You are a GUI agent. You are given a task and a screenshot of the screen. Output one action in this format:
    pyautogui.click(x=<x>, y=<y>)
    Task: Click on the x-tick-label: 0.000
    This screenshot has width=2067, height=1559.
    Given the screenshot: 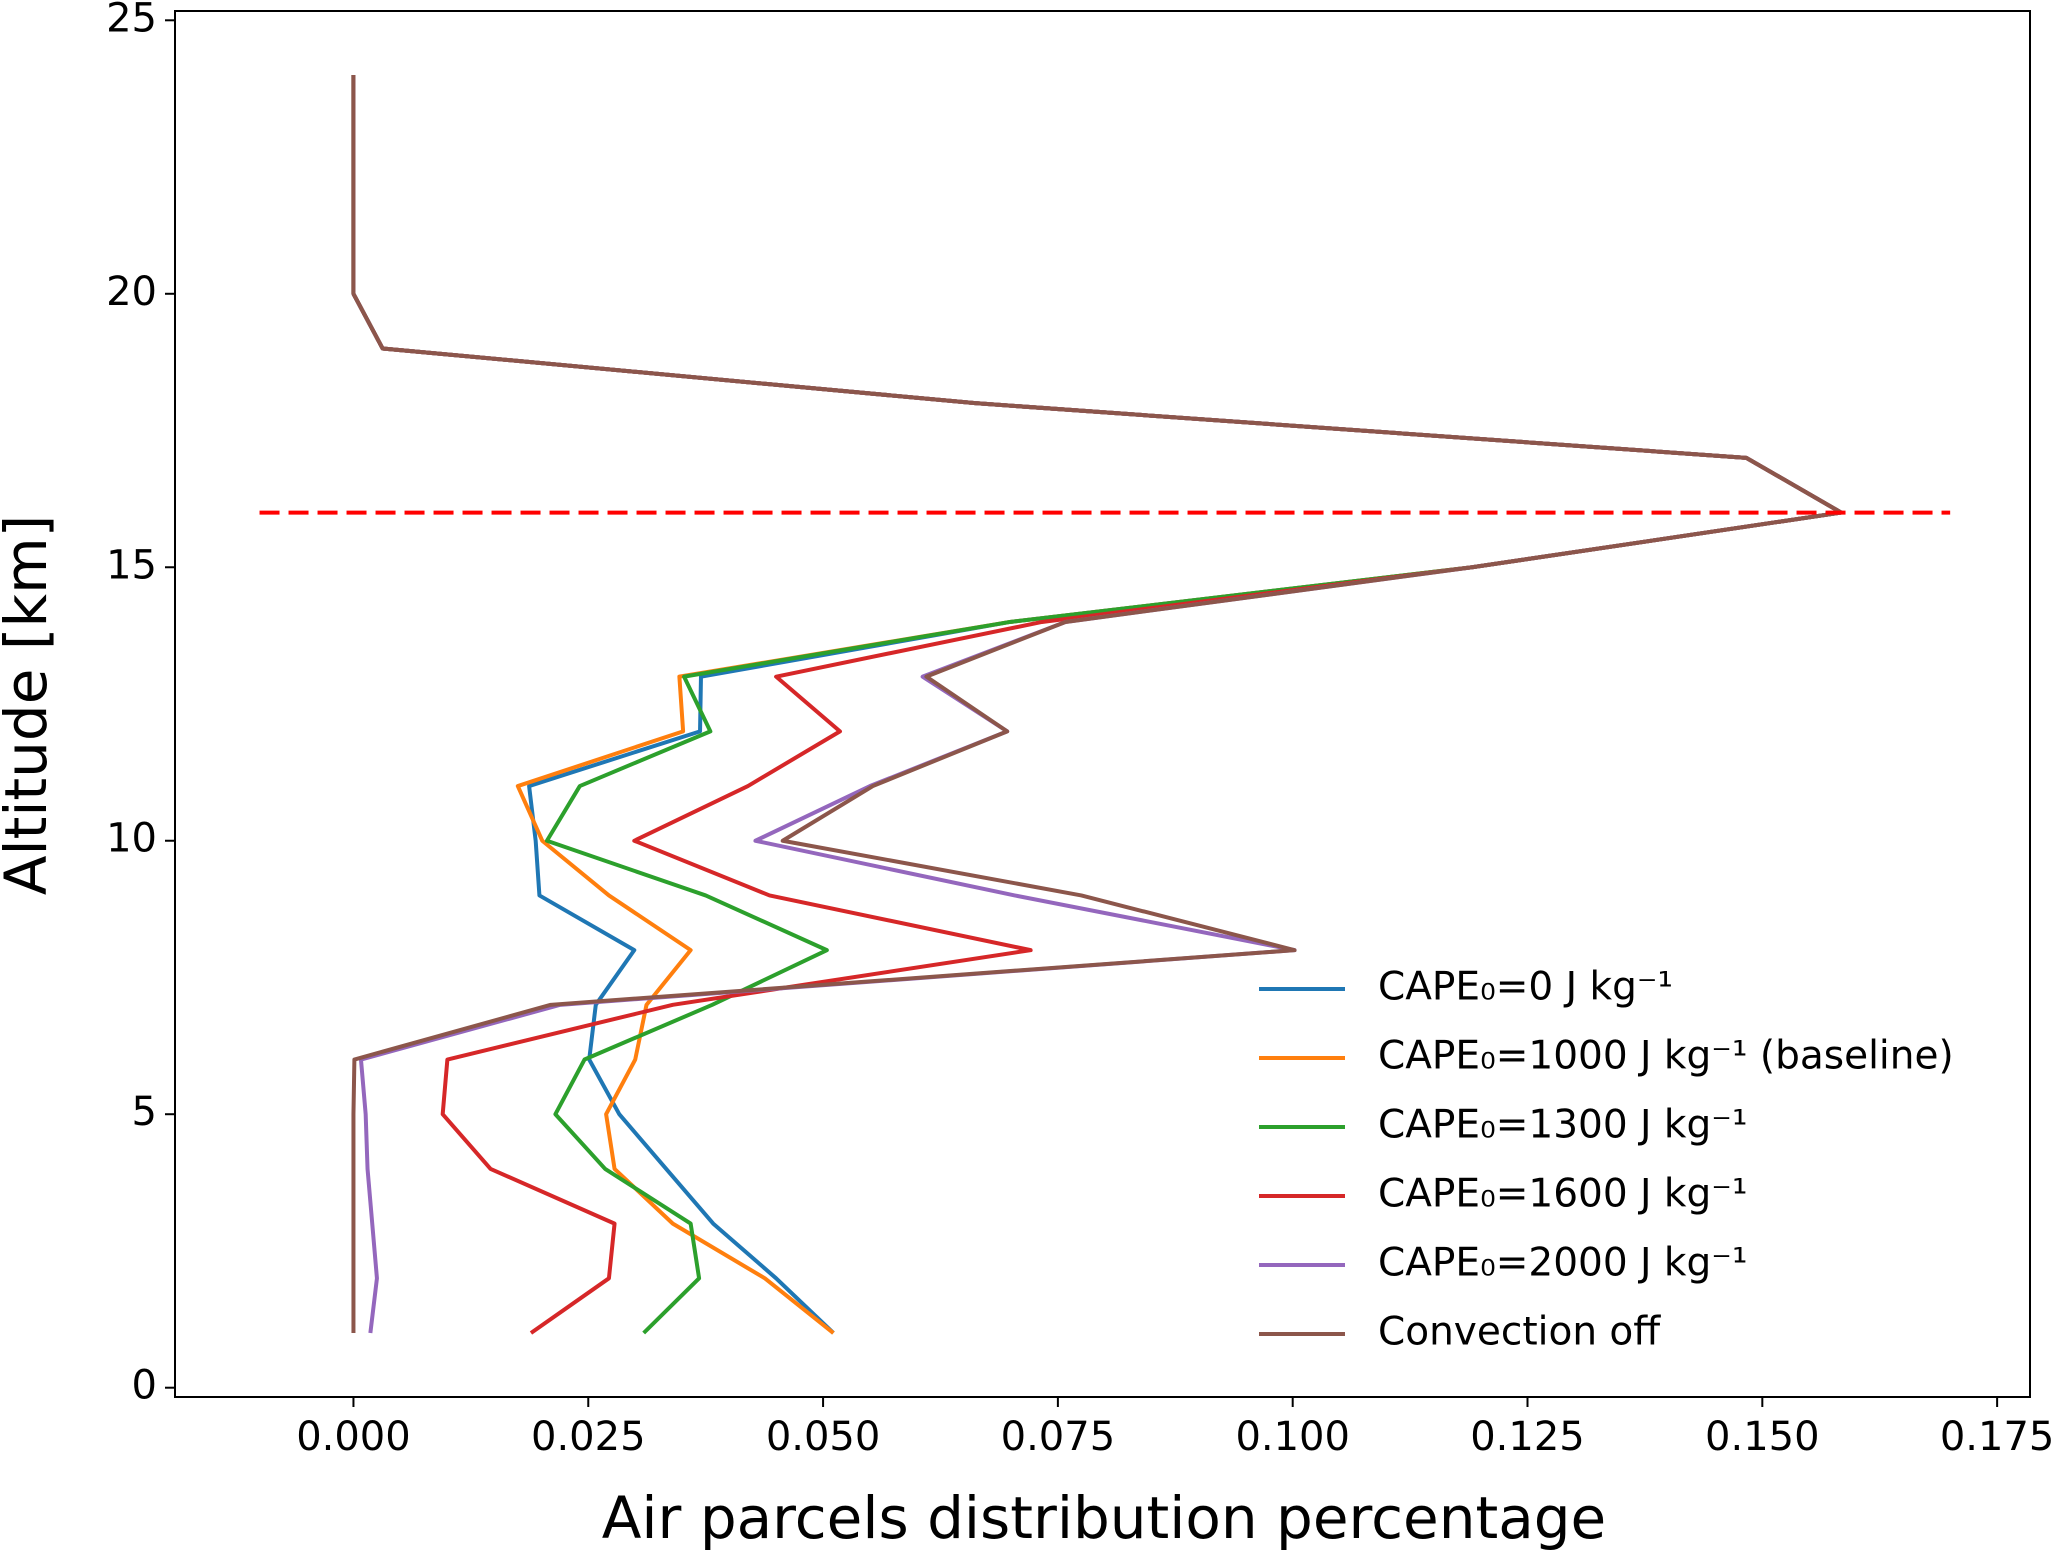 What is the action you would take?
    pyautogui.click(x=353, y=1437)
    